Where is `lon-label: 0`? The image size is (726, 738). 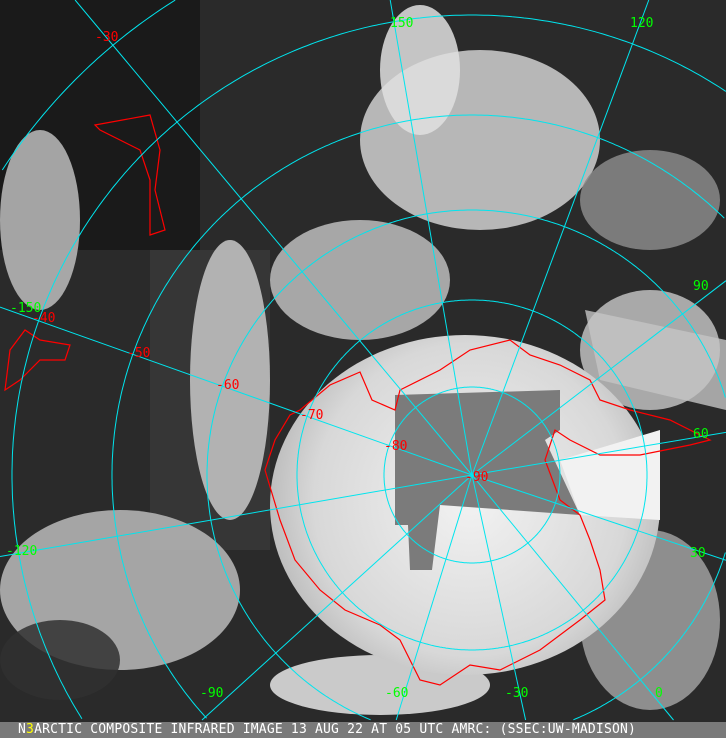 lon-label: 0 is located at coordinates (659, 693).